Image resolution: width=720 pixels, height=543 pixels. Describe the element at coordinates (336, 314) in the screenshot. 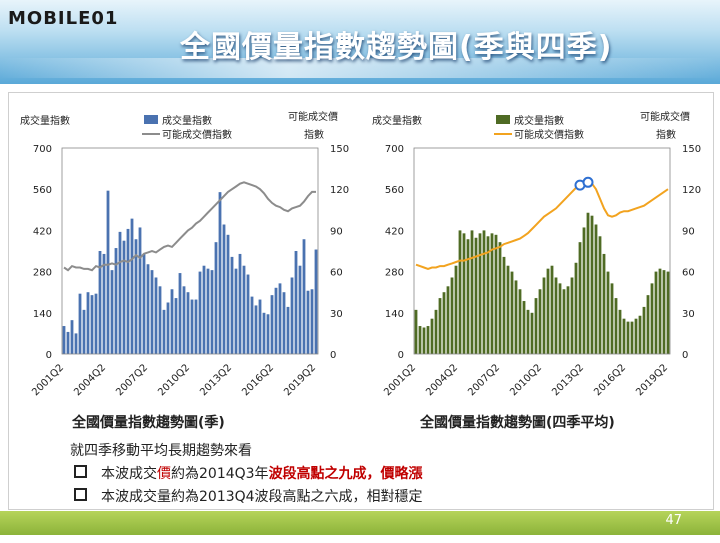

I see `y2-tick-label: 30` at that location.